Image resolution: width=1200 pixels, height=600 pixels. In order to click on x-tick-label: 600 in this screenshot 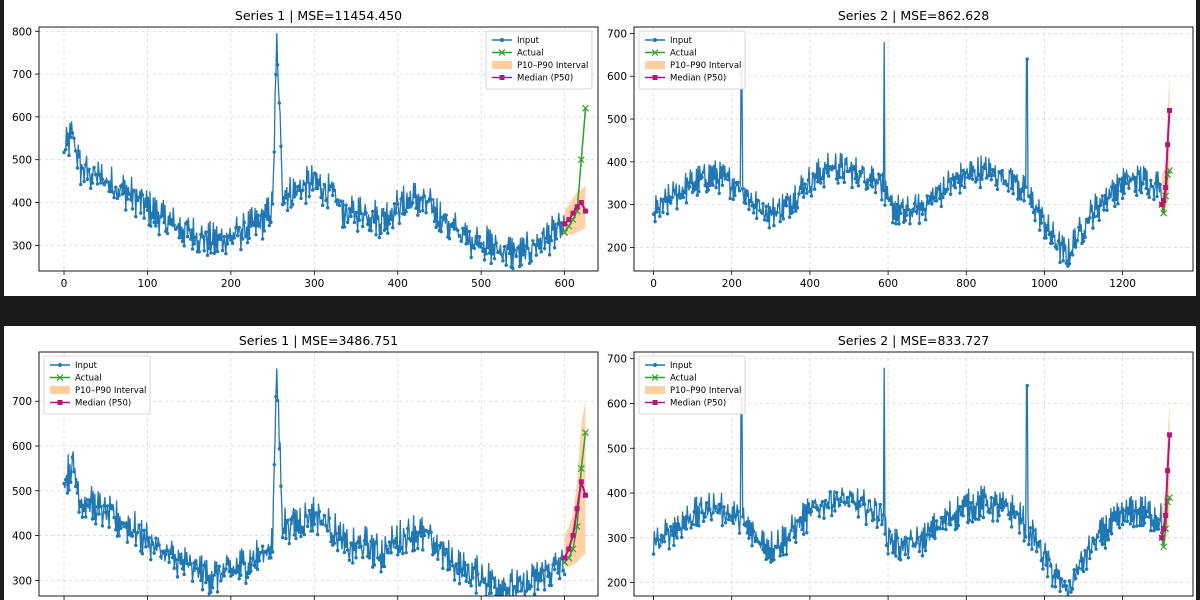, I will do `click(565, 284)`.